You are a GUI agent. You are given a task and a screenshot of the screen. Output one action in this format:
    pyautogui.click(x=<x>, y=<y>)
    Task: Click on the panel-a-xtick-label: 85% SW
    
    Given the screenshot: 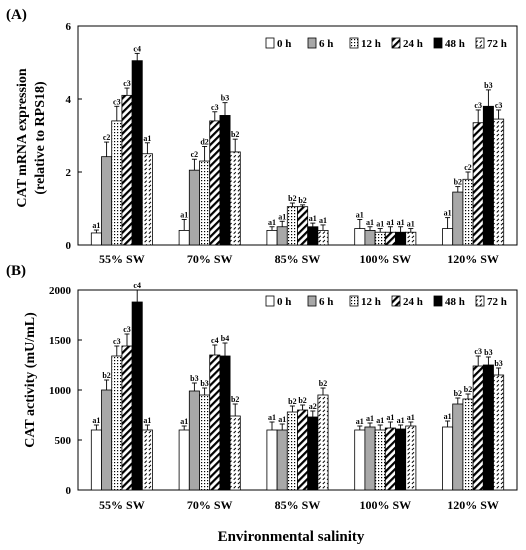 What is the action you would take?
    pyautogui.click(x=298, y=259)
    